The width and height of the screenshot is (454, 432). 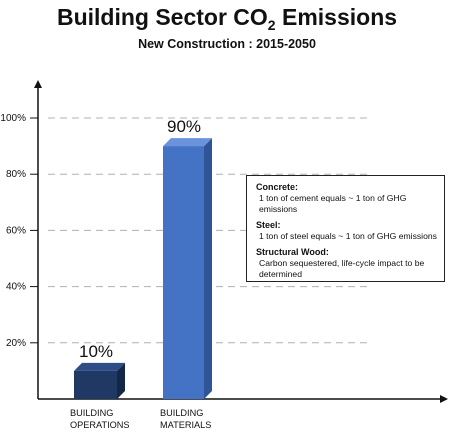 What do you see at coordinates (100, 425) in the screenshot?
I see `category-label: OPERATIONS` at bounding box center [100, 425].